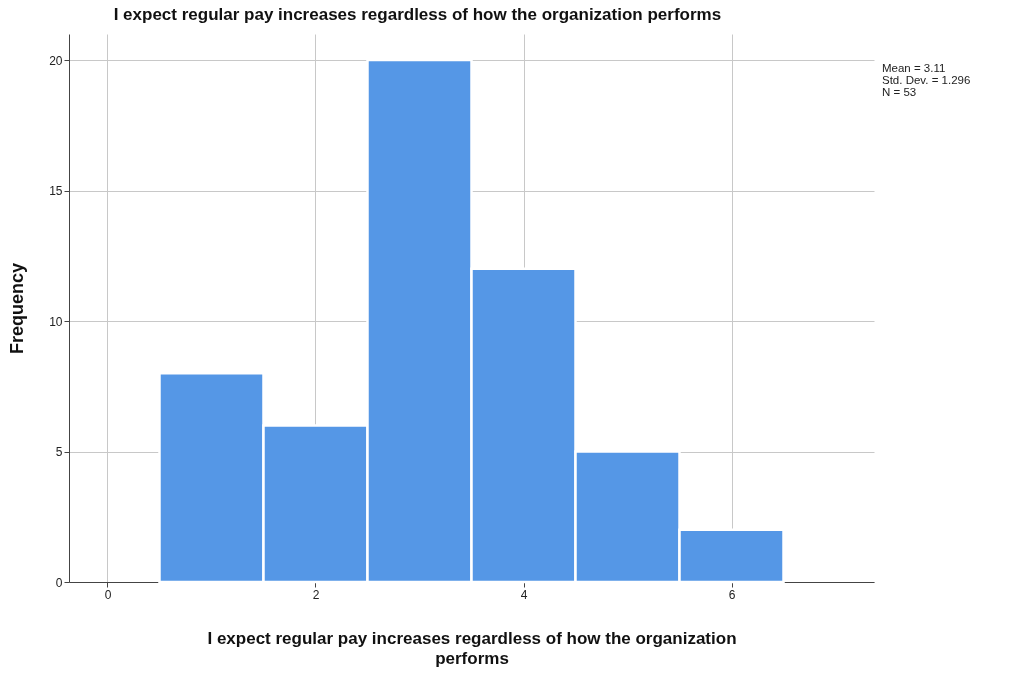  Describe the element at coordinates (59, 582) in the screenshot. I see `y-tick-label: 0` at that location.